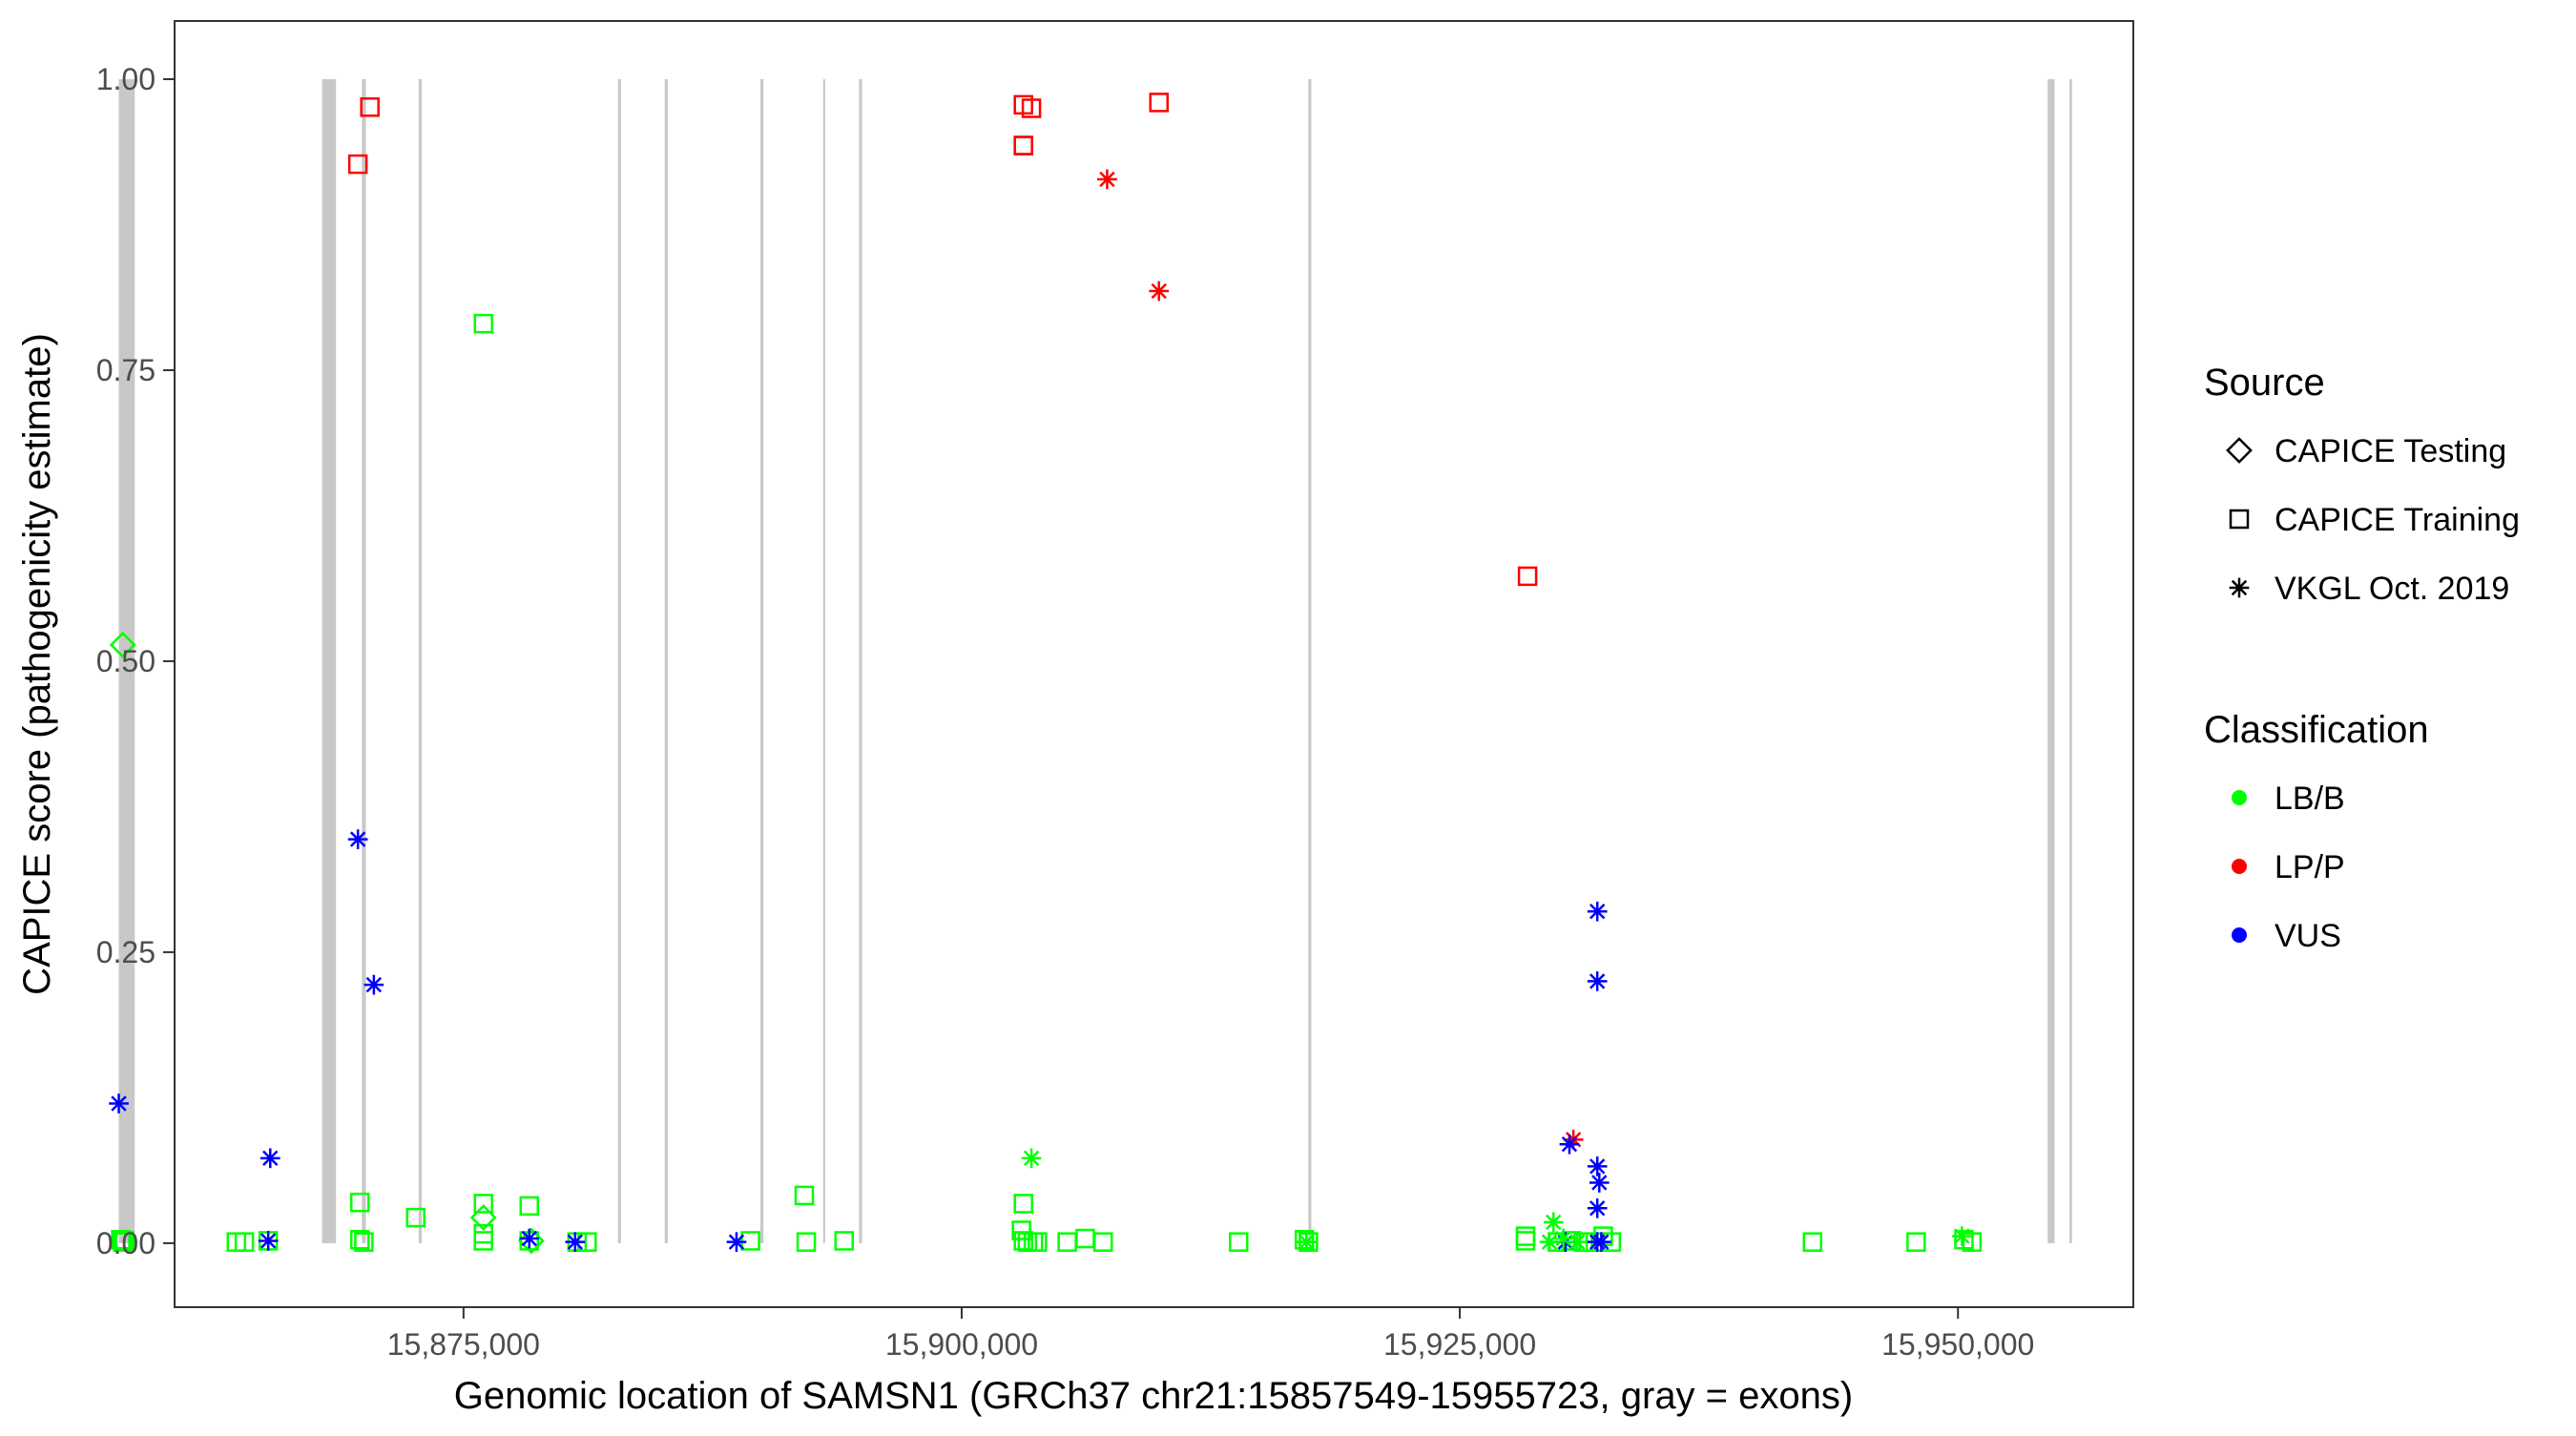 This screenshot has height=1436, width=2576. What do you see at coordinates (2316, 730) in the screenshot?
I see `legend-classification-title: Classification` at bounding box center [2316, 730].